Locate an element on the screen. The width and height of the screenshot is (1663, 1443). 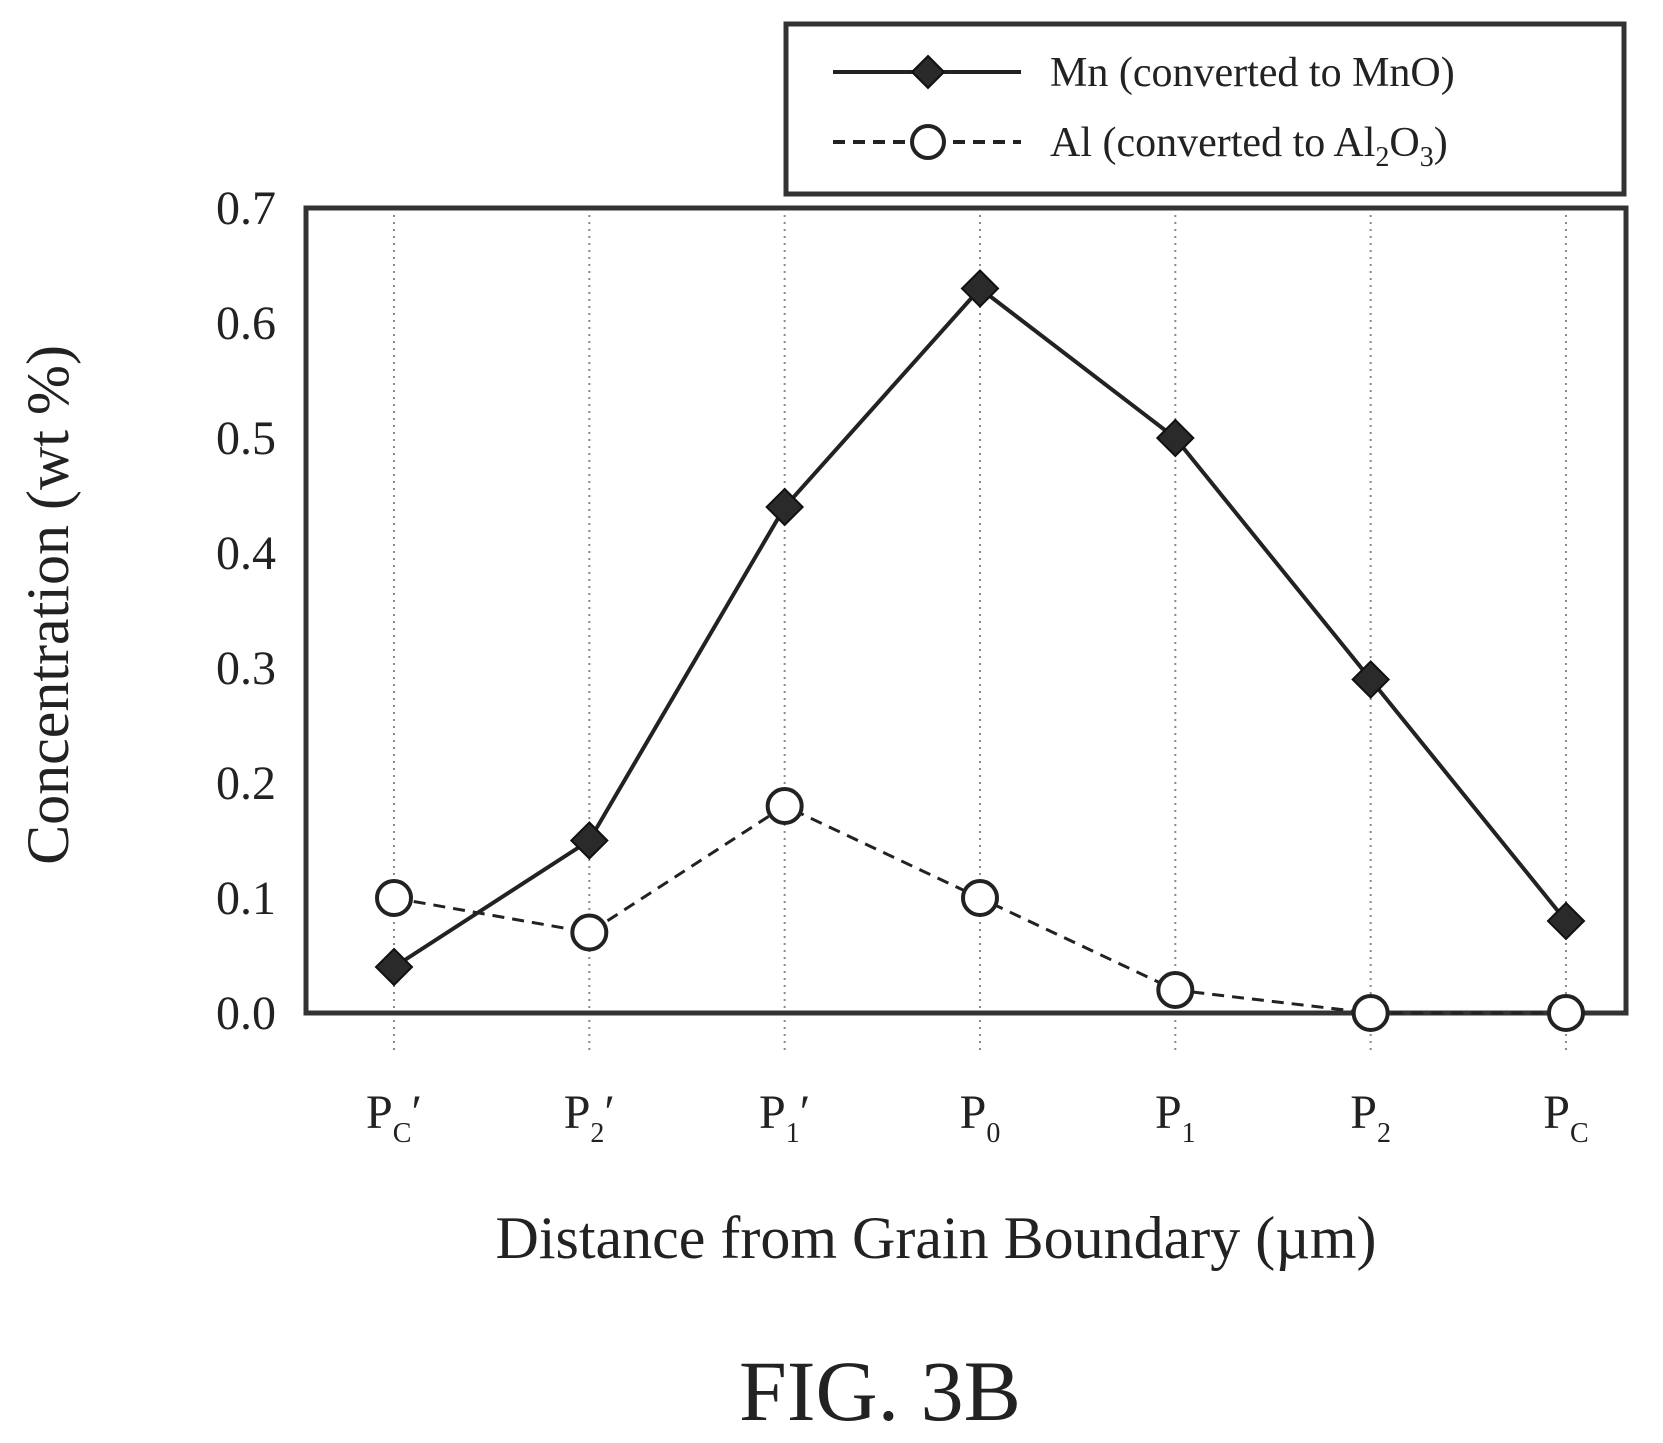
x-tick-label: P2 is located at coordinates (1370, 1117).